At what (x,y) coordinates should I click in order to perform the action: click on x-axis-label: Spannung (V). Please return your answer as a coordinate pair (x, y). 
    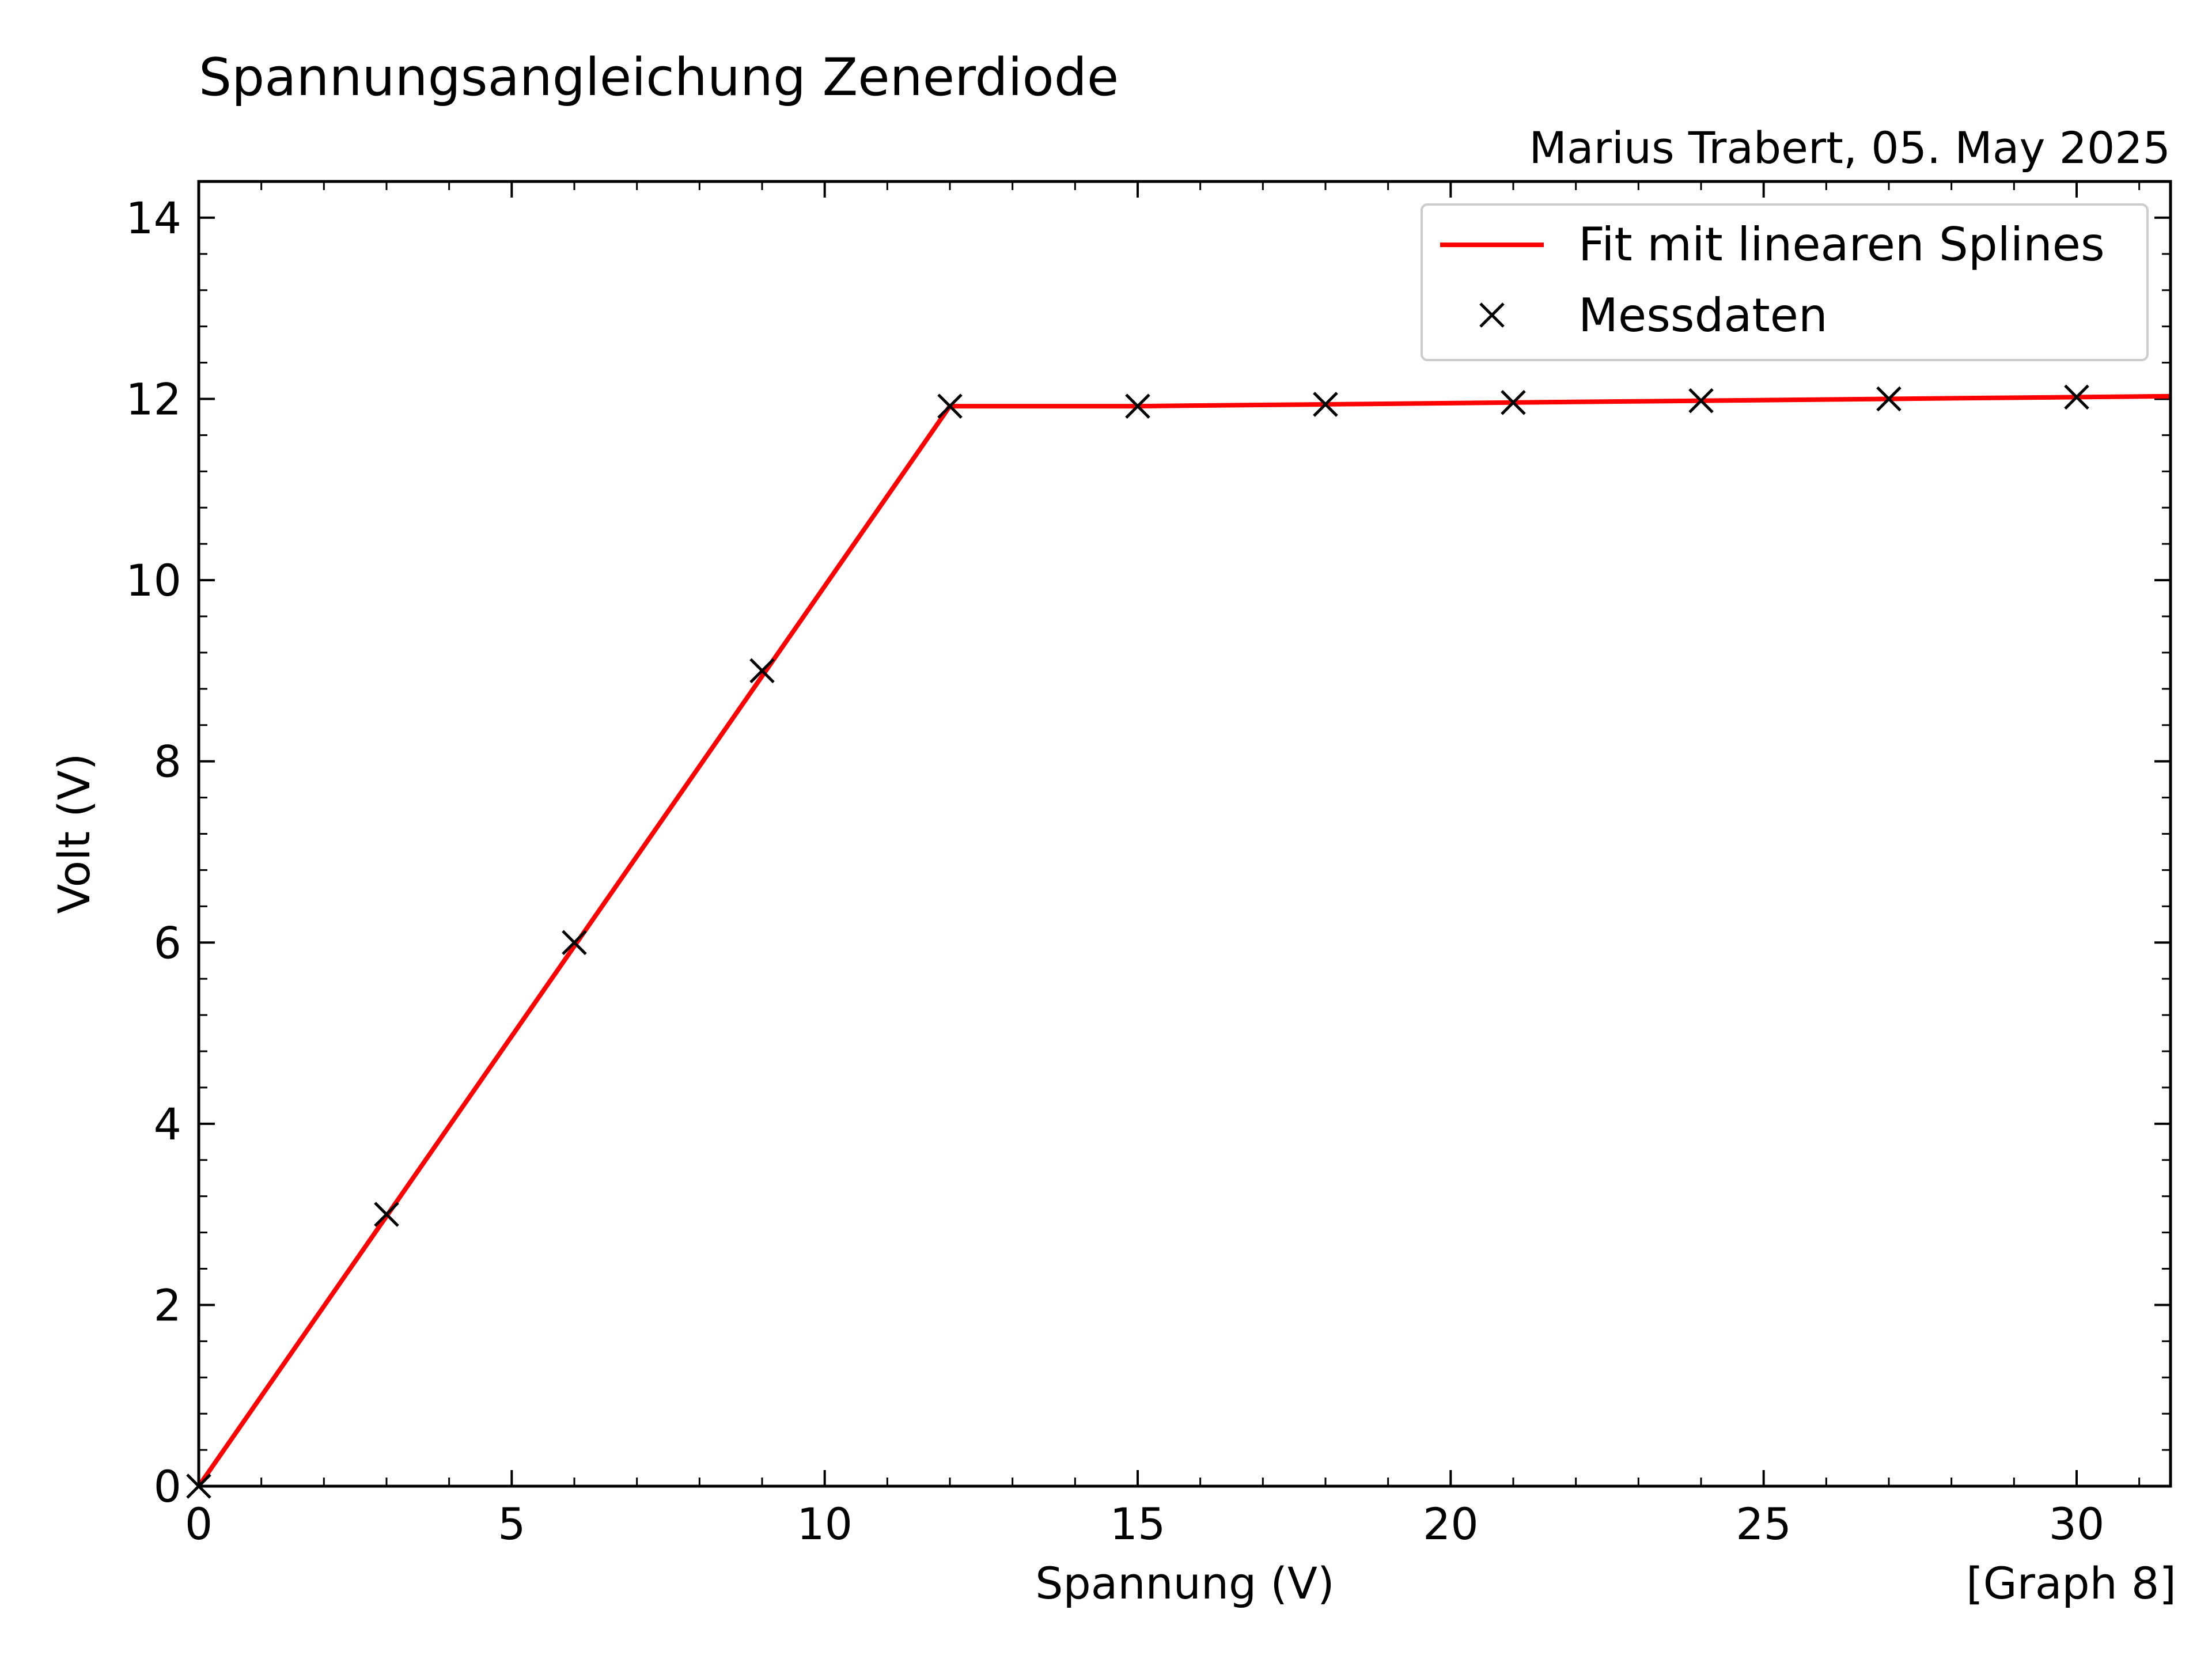
    Looking at the image, I should click on (1184, 1583).